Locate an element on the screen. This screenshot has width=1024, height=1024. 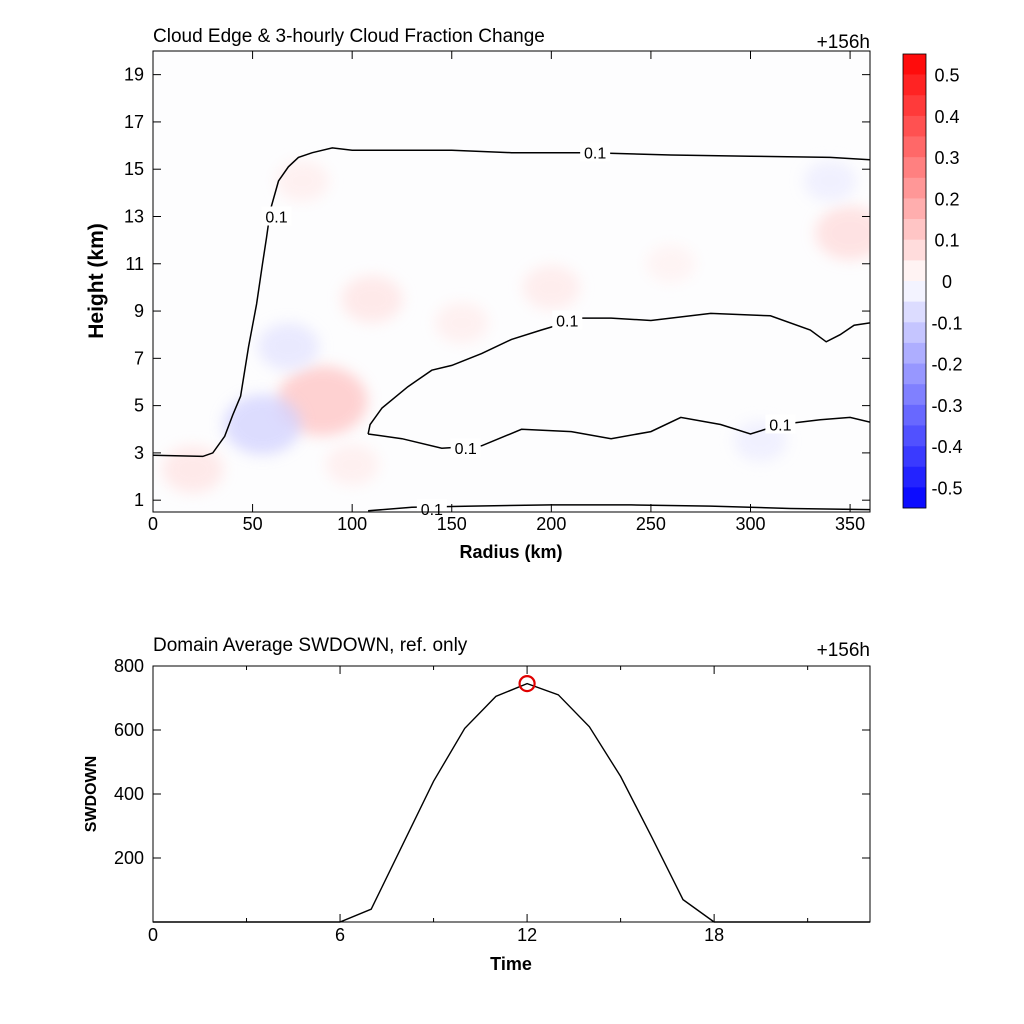
y-tick-label: 13 is located at coordinates (134, 216).